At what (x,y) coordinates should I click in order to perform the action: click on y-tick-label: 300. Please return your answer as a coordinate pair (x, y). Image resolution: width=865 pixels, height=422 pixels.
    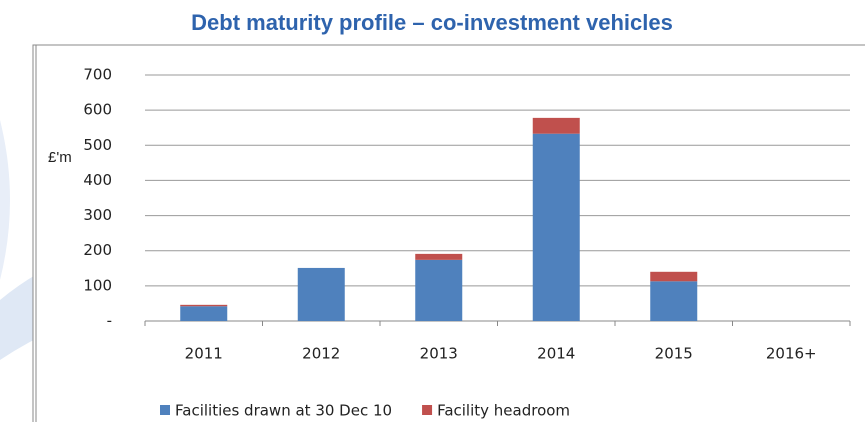
    Looking at the image, I should click on (97, 215).